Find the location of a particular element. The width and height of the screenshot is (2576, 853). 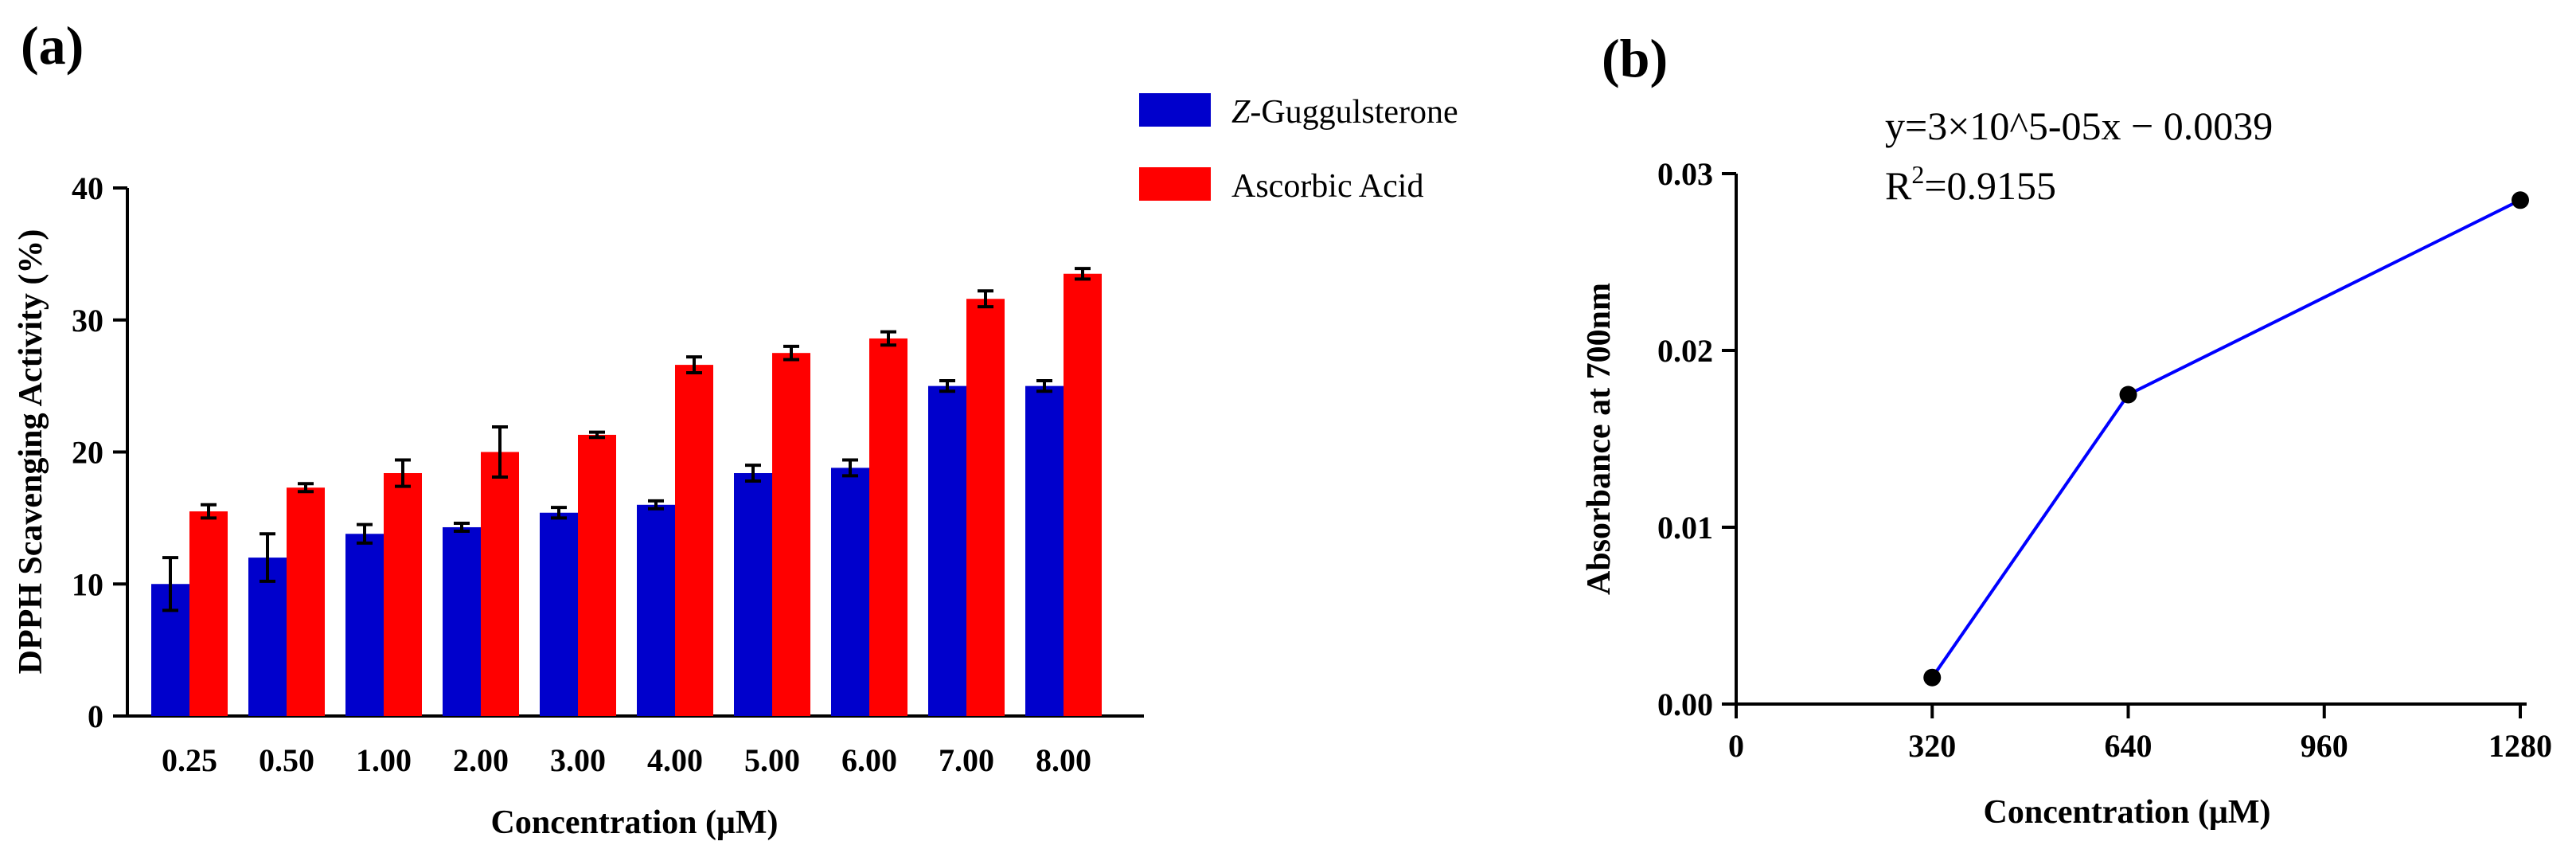

x-tick-label: 3.00 is located at coordinates (578, 760).